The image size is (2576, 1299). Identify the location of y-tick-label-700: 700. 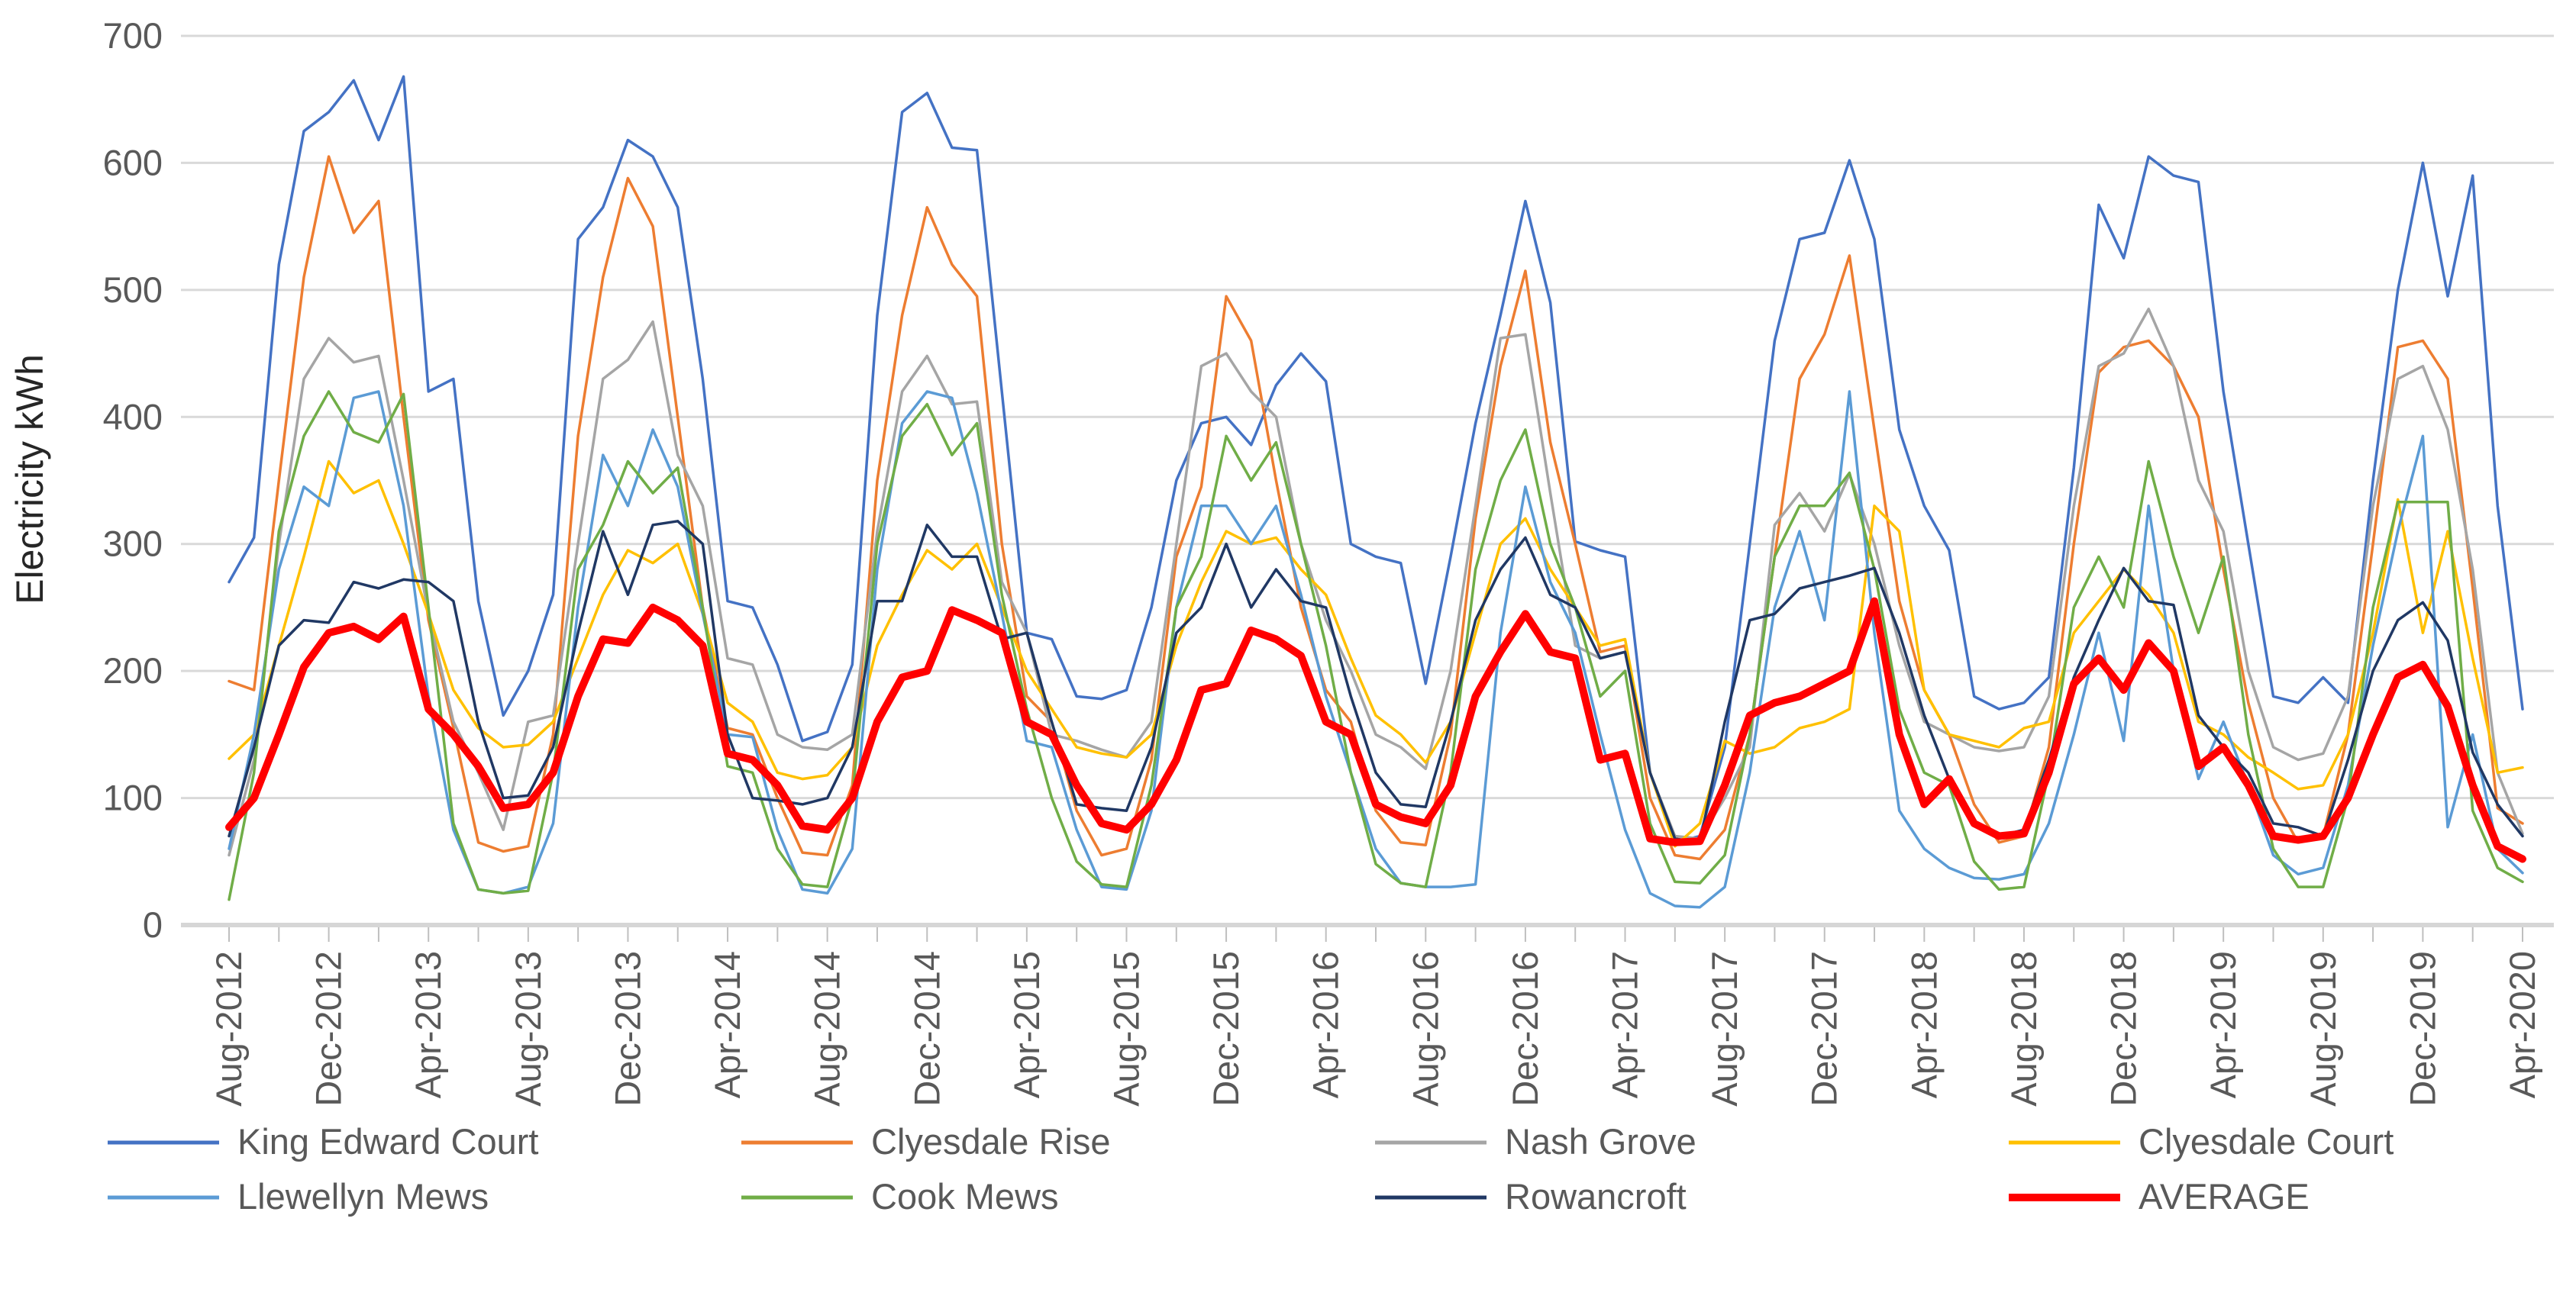
(133, 35).